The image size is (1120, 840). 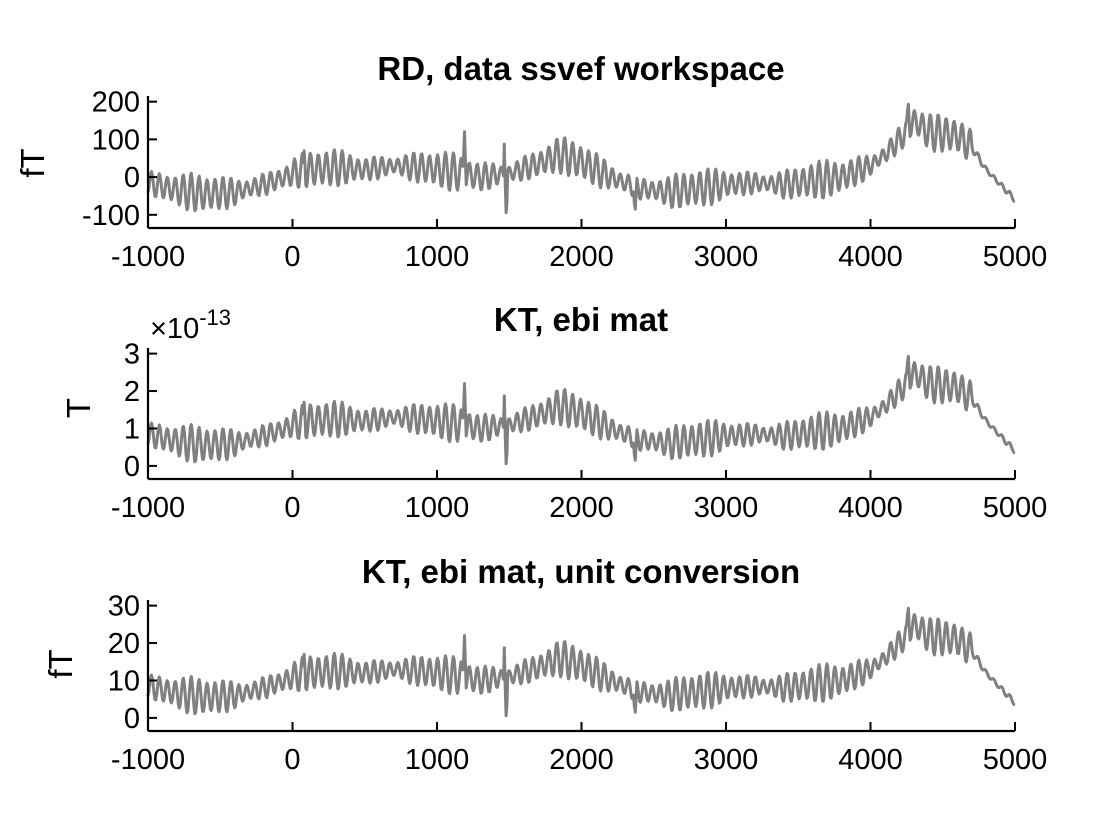 I want to click on y-tick-label: 100, so click(x=116, y=140).